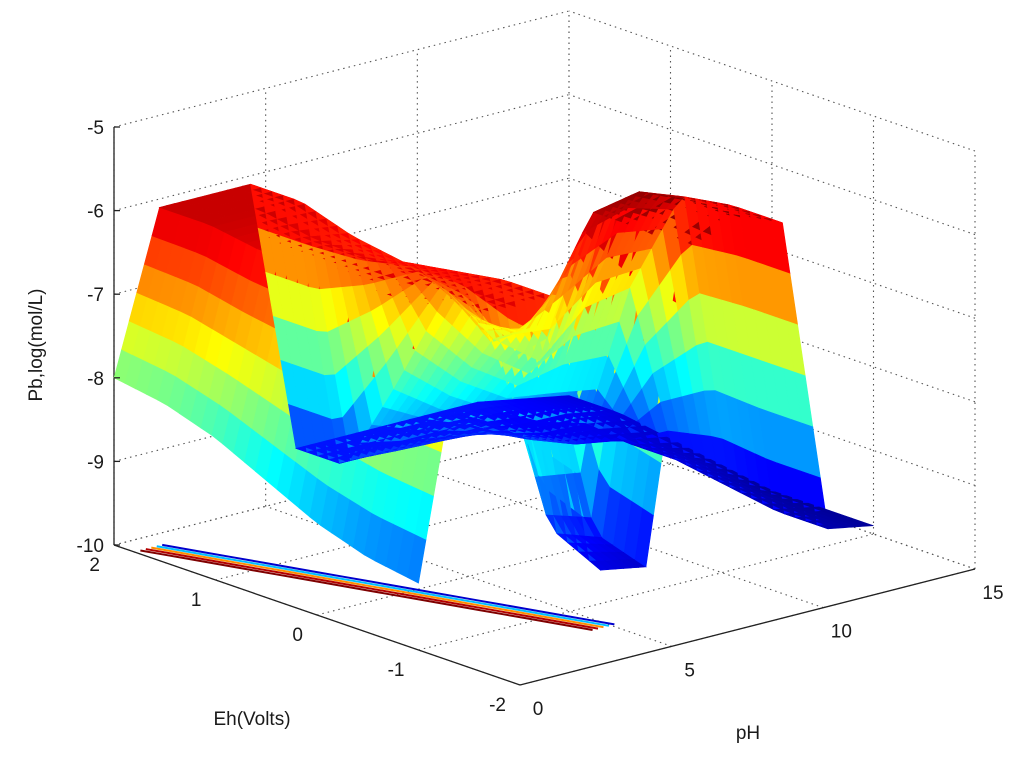 This screenshot has width=1024, height=757. Describe the element at coordinates (36, 345) in the screenshot. I see `z-axis-label: Pb,log(mol/L)` at that location.